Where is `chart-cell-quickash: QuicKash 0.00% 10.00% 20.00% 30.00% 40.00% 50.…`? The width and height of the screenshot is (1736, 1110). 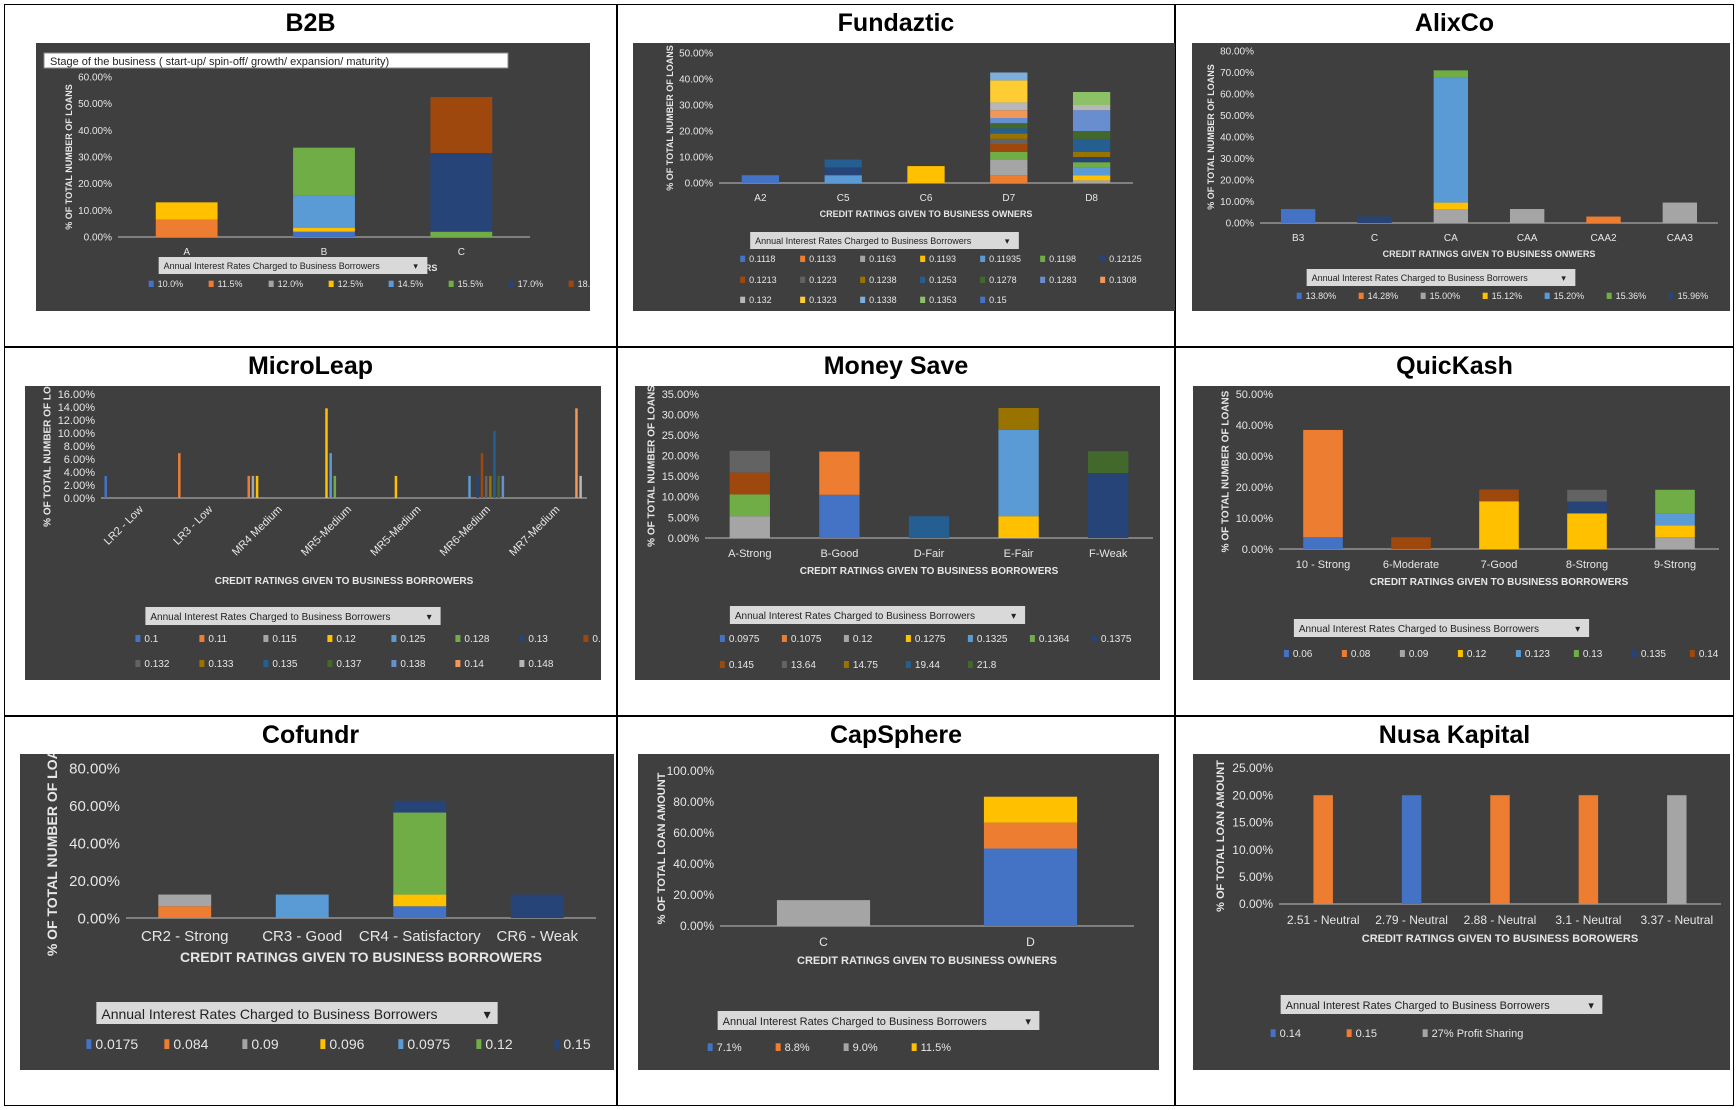
chart-cell-quickash: QuicKash 0.00% 10.00% 20.00% 30.00% 40.00% 50.… is located at coordinates (1454, 531).